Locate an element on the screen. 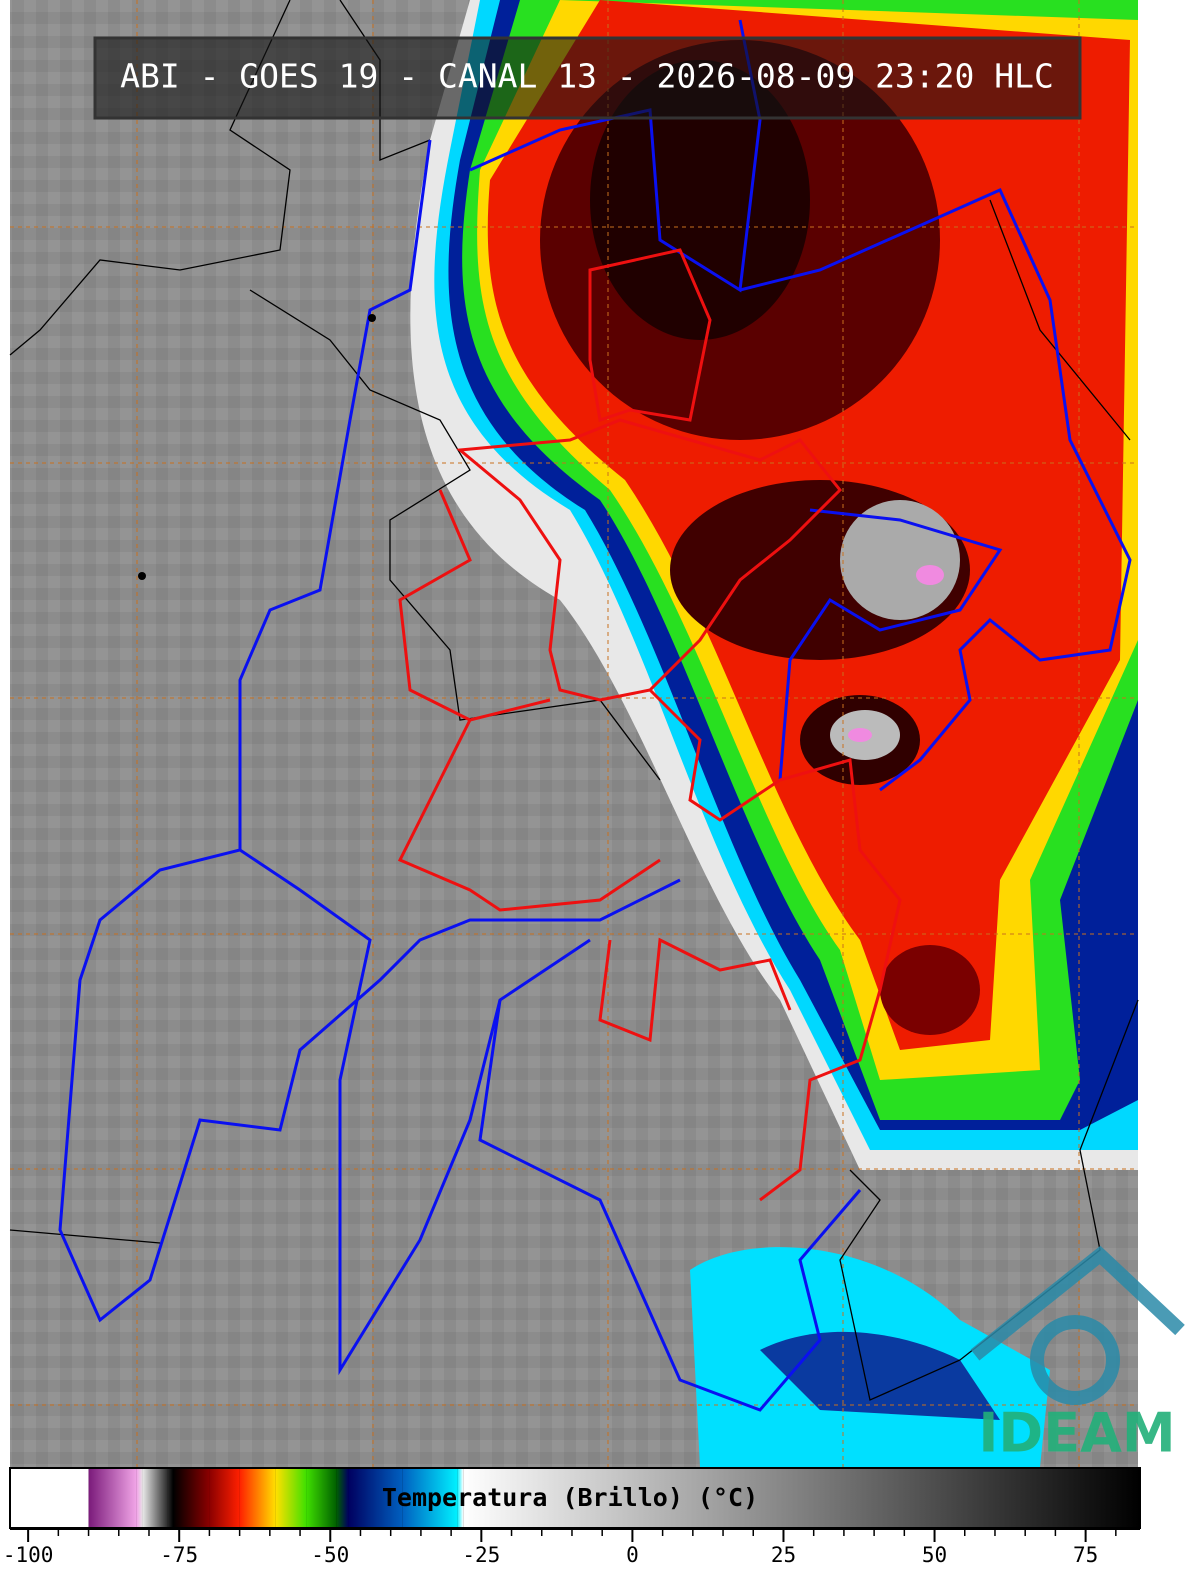 The height and width of the screenshot is (1577, 1190). colorbar-label: Temperatura (Brillo) (°C) is located at coordinates (570, 1497).